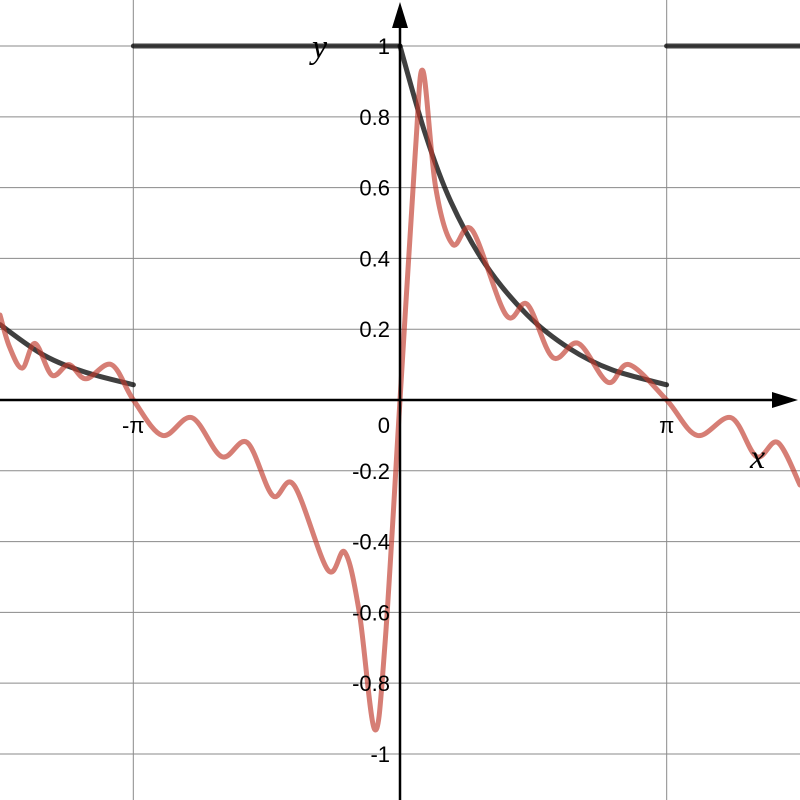 Image resolution: width=800 pixels, height=800 pixels. What do you see at coordinates (133, 425) in the screenshot?
I see `x-tick-label: -π` at bounding box center [133, 425].